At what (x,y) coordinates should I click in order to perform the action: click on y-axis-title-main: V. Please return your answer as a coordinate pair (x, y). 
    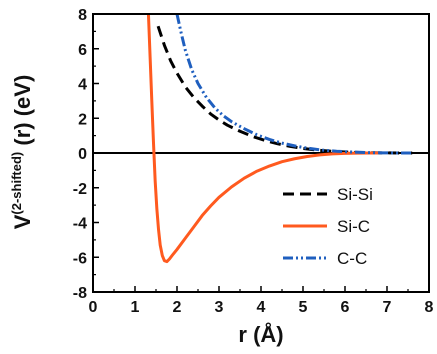
    Looking at the image, I should click on (22, 221).